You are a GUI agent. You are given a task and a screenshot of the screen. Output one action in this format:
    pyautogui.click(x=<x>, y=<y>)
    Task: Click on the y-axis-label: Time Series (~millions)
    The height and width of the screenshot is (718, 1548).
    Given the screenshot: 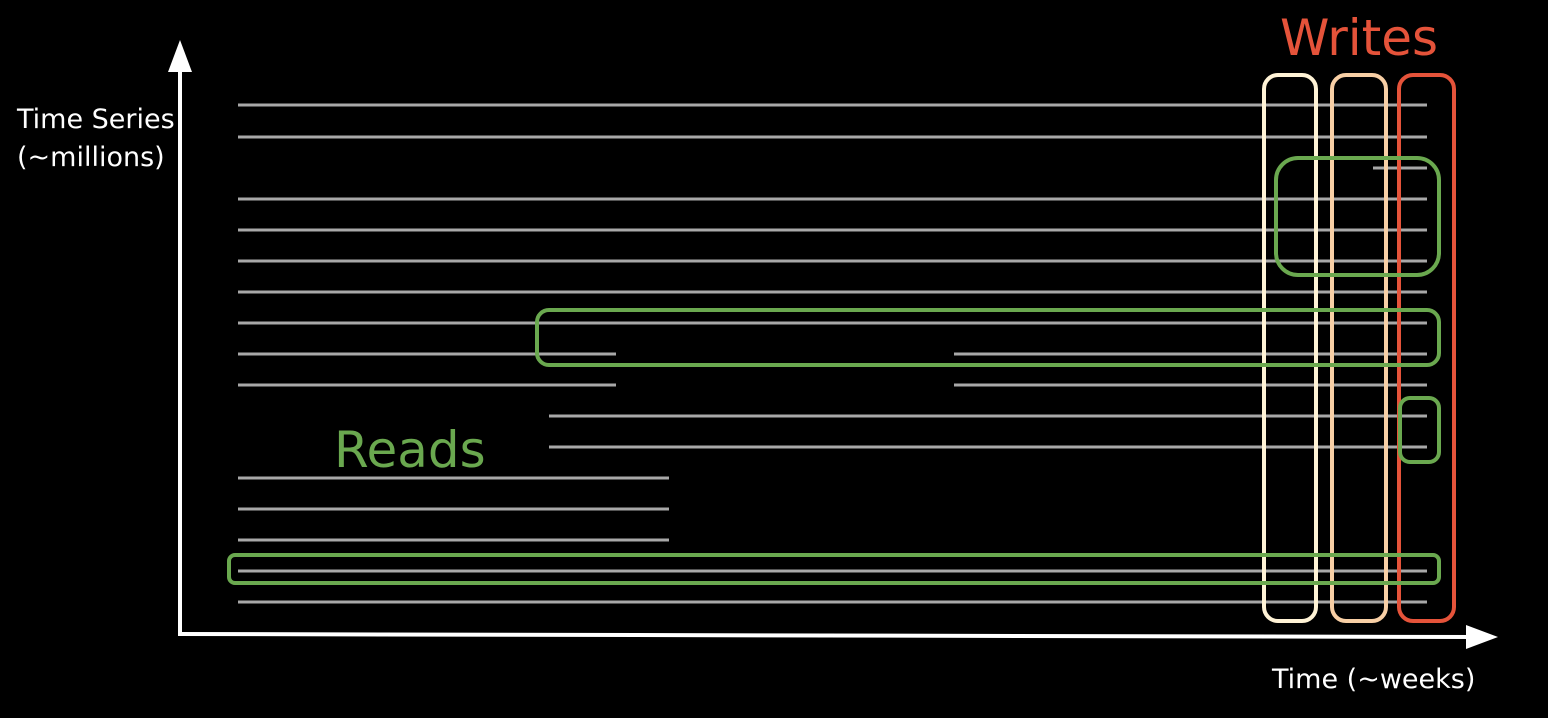 What is the action you would take?
    pyautogui.click(x=96, y=138)
    